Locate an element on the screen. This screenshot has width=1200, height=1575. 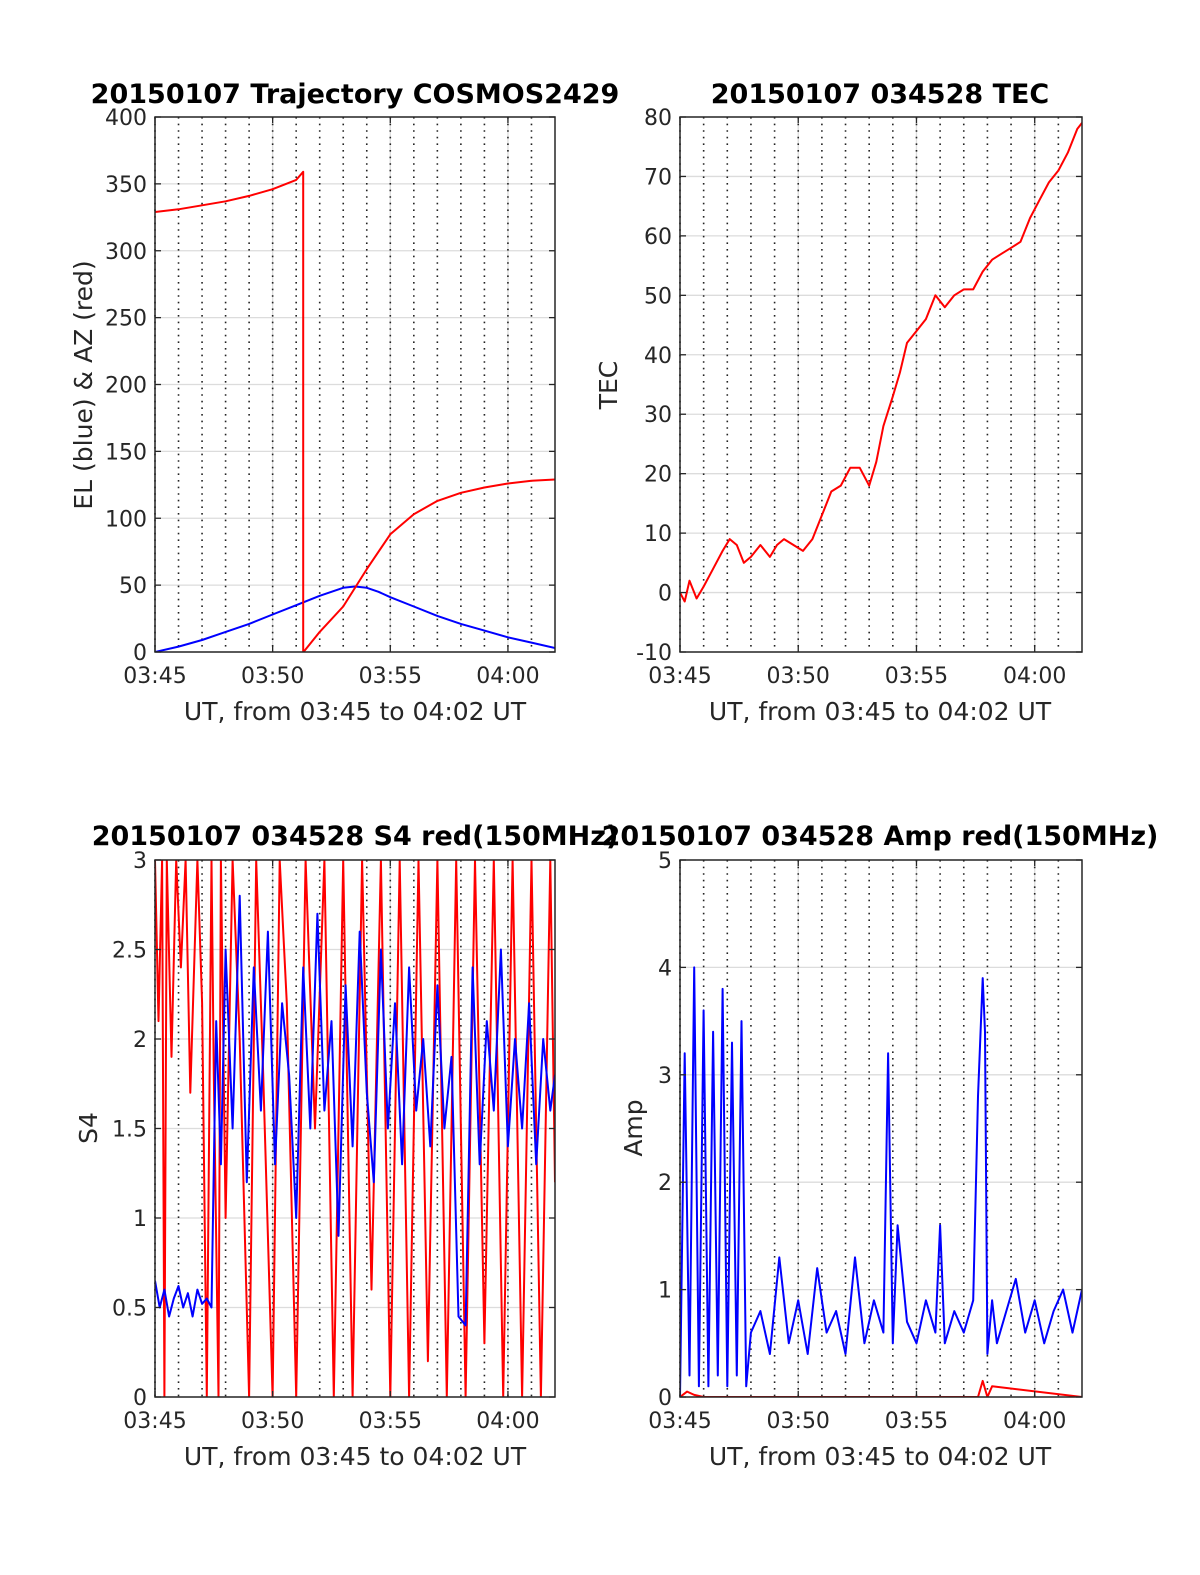
series-line-el is located at coordinates (355, 618).